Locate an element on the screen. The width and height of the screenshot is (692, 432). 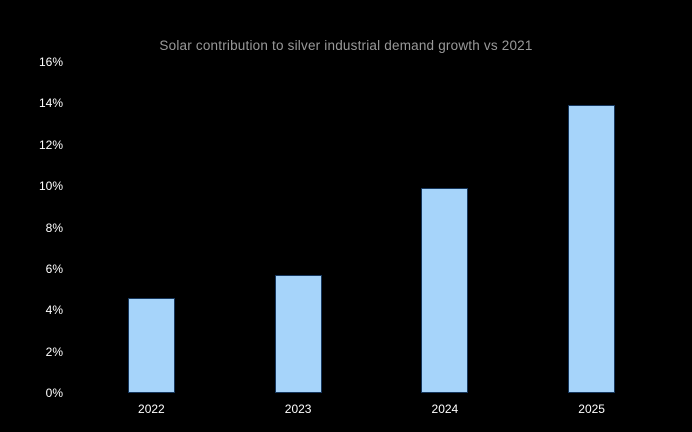
y-axis-tick-label: 16% is located at coordinates (50, 62).